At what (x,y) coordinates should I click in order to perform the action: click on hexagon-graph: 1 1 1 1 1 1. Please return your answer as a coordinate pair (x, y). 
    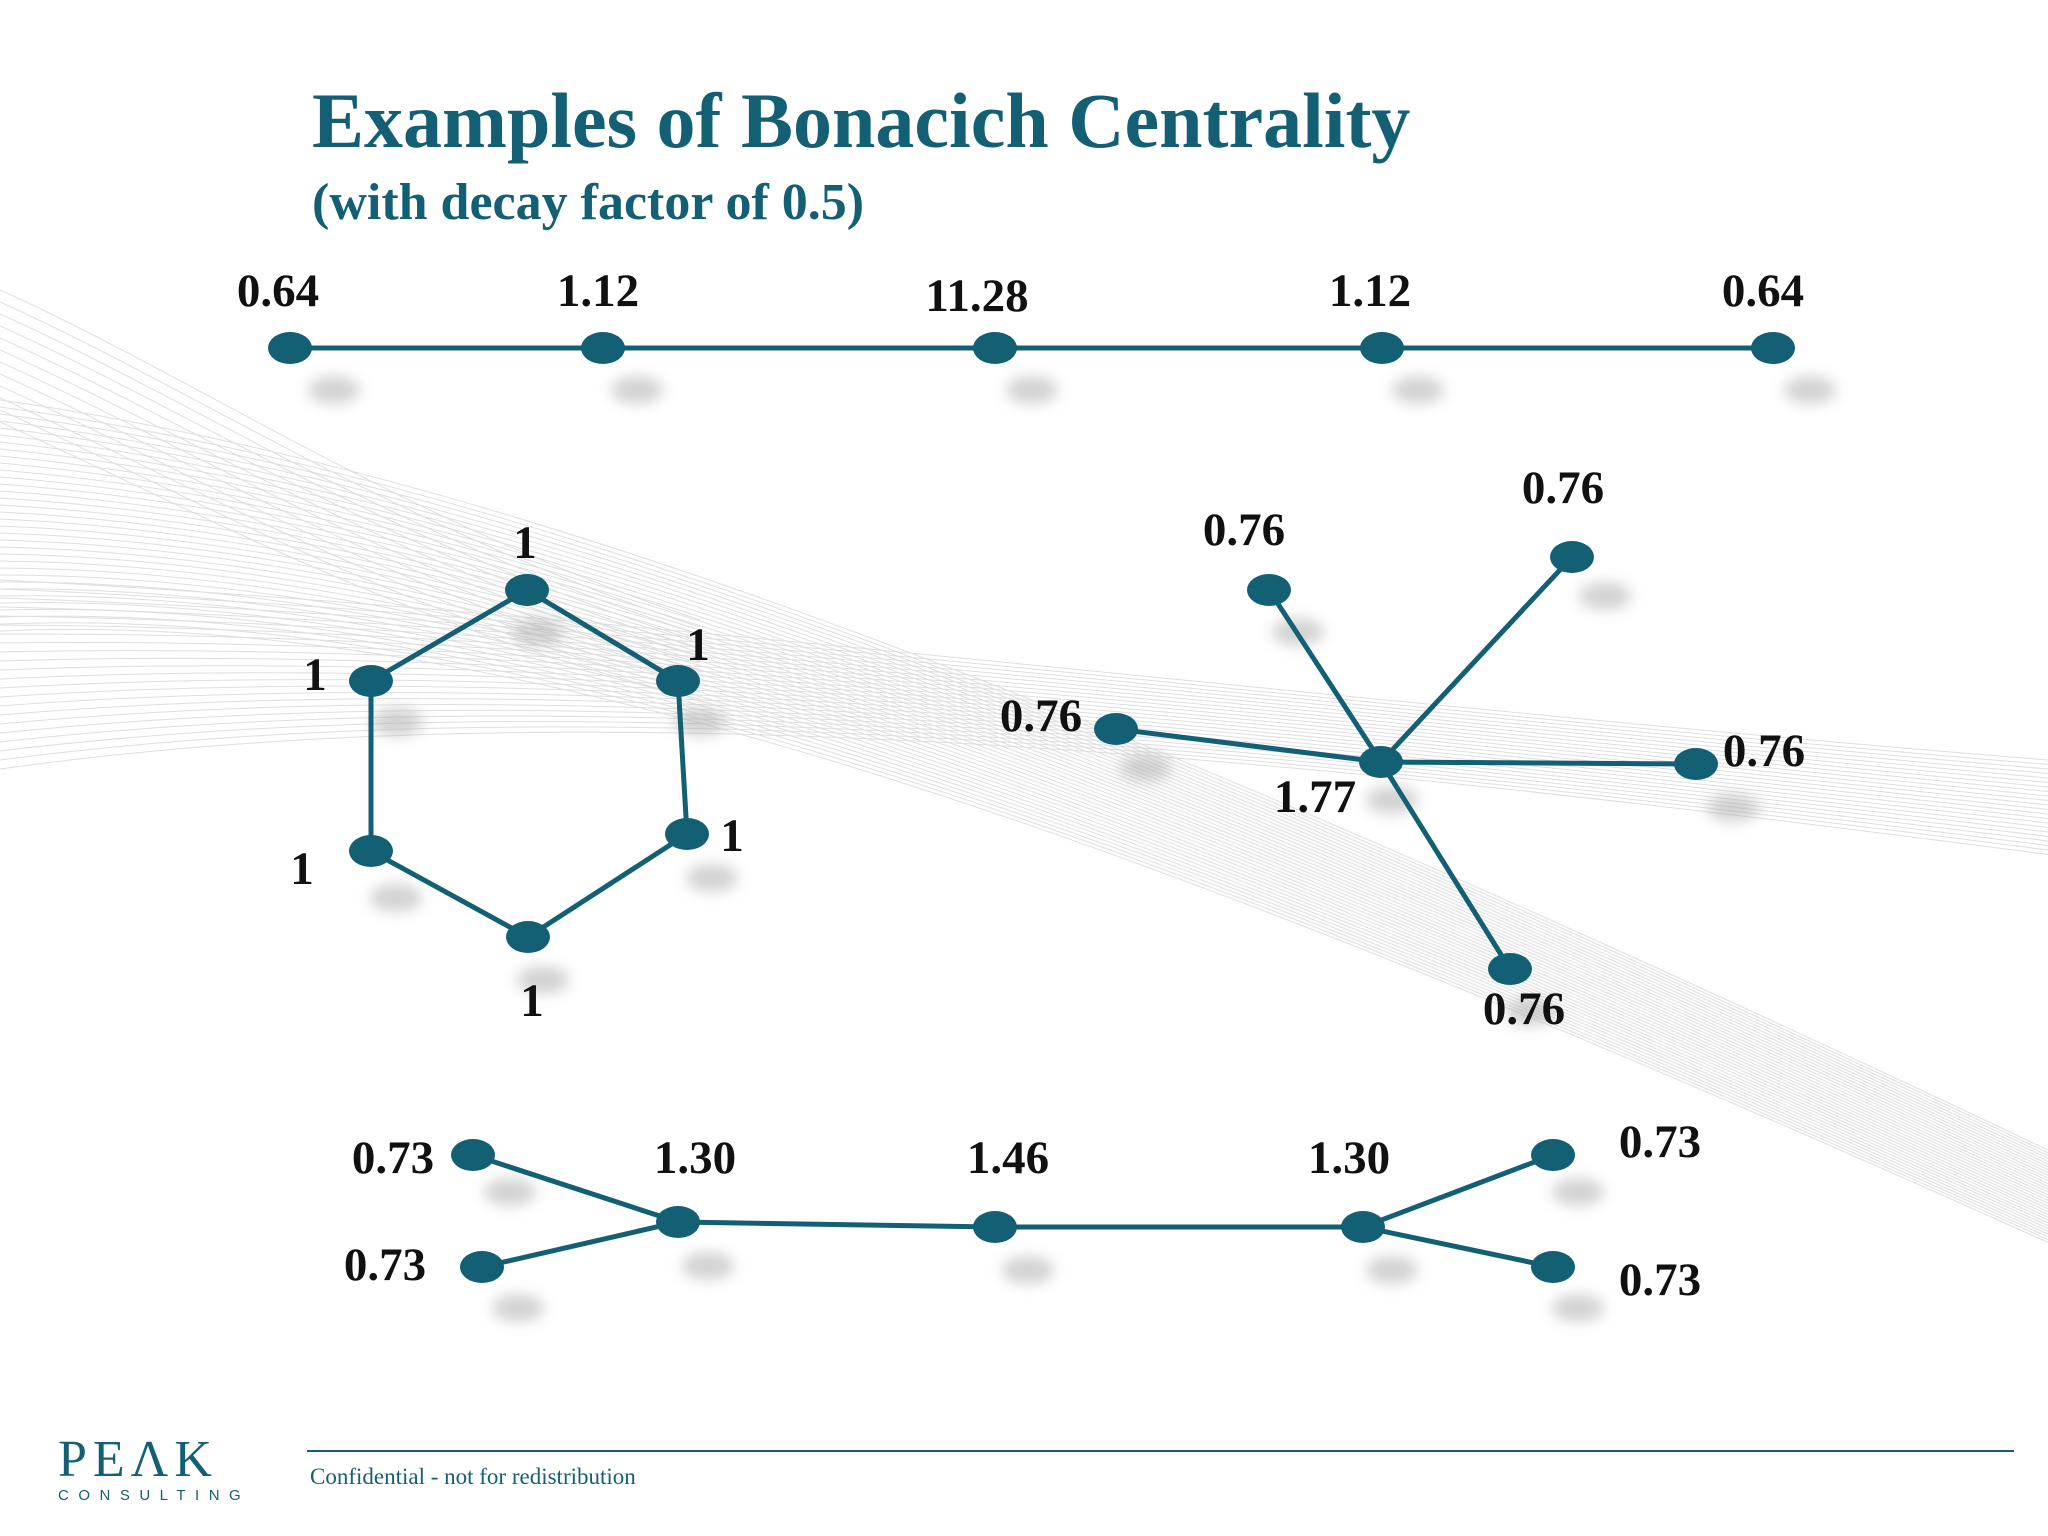
    Looking at the image, I should click on (517, 772).